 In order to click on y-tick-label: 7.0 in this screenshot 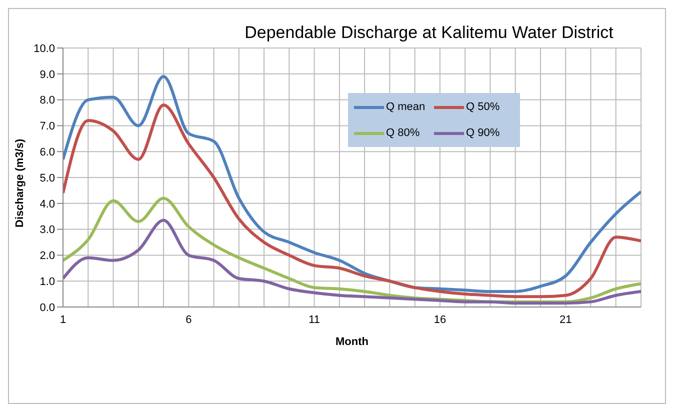, I will do `click(47, 126)`.